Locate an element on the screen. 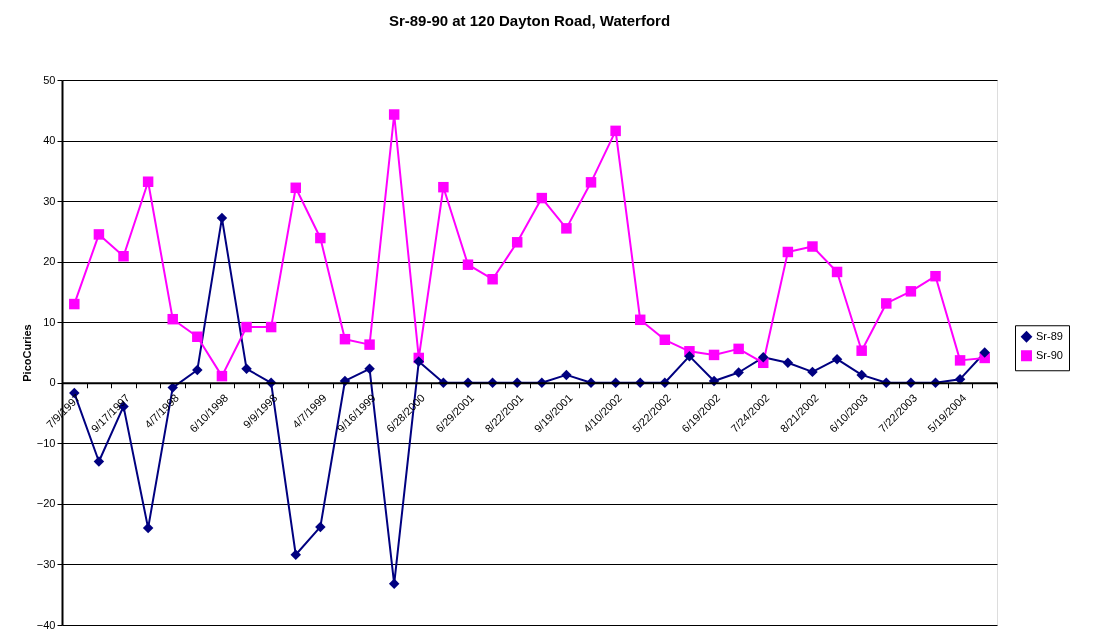 The image size is (1111, 630). y-tick-label: 10 is located at coordinates (49, 321).